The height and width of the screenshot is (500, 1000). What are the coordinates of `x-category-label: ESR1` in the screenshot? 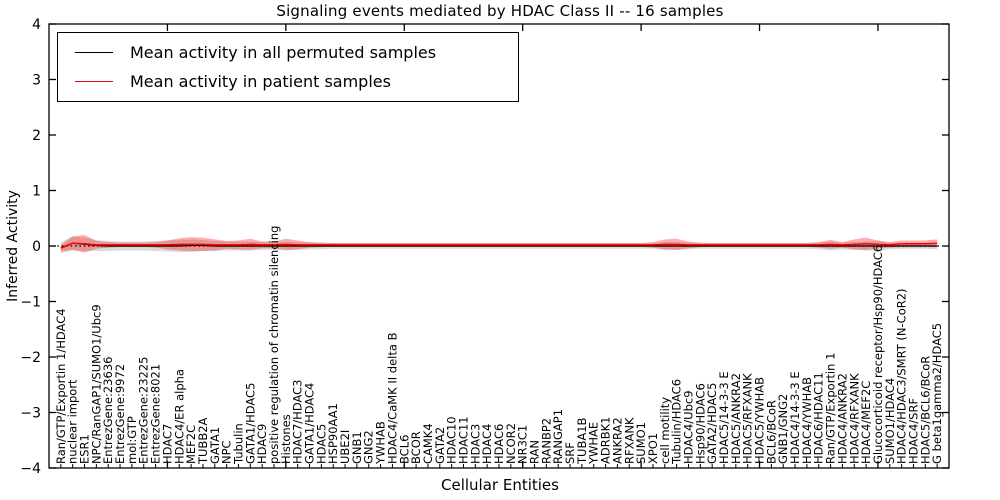 It's located at (85, 449).